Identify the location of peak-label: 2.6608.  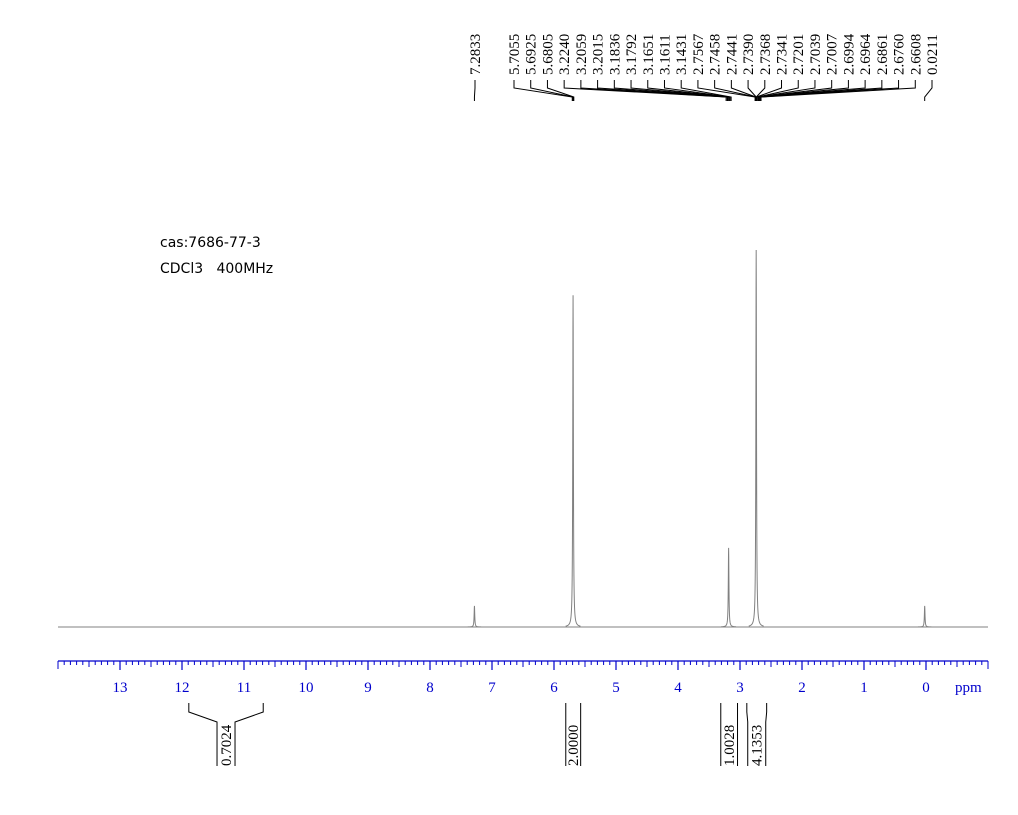
(916, 54).